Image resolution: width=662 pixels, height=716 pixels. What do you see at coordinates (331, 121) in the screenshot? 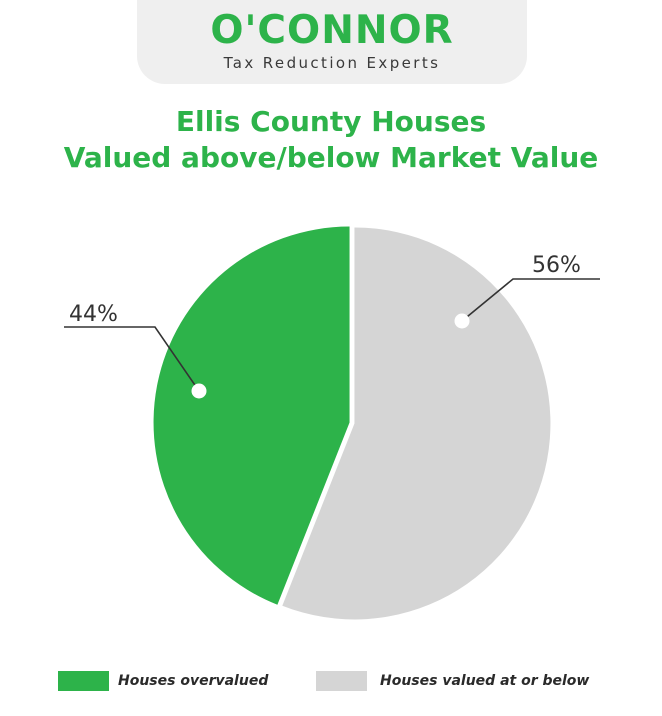
I see `chart-title-line-1: Ellis County Houses` at bounding box center [331, 121].